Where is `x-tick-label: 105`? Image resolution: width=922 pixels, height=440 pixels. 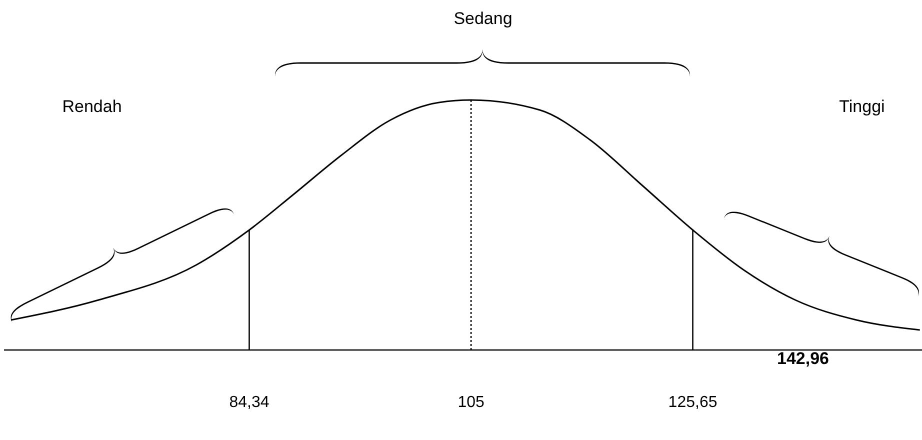
x-tick-label: 105 is located at coordinates (471, 402).